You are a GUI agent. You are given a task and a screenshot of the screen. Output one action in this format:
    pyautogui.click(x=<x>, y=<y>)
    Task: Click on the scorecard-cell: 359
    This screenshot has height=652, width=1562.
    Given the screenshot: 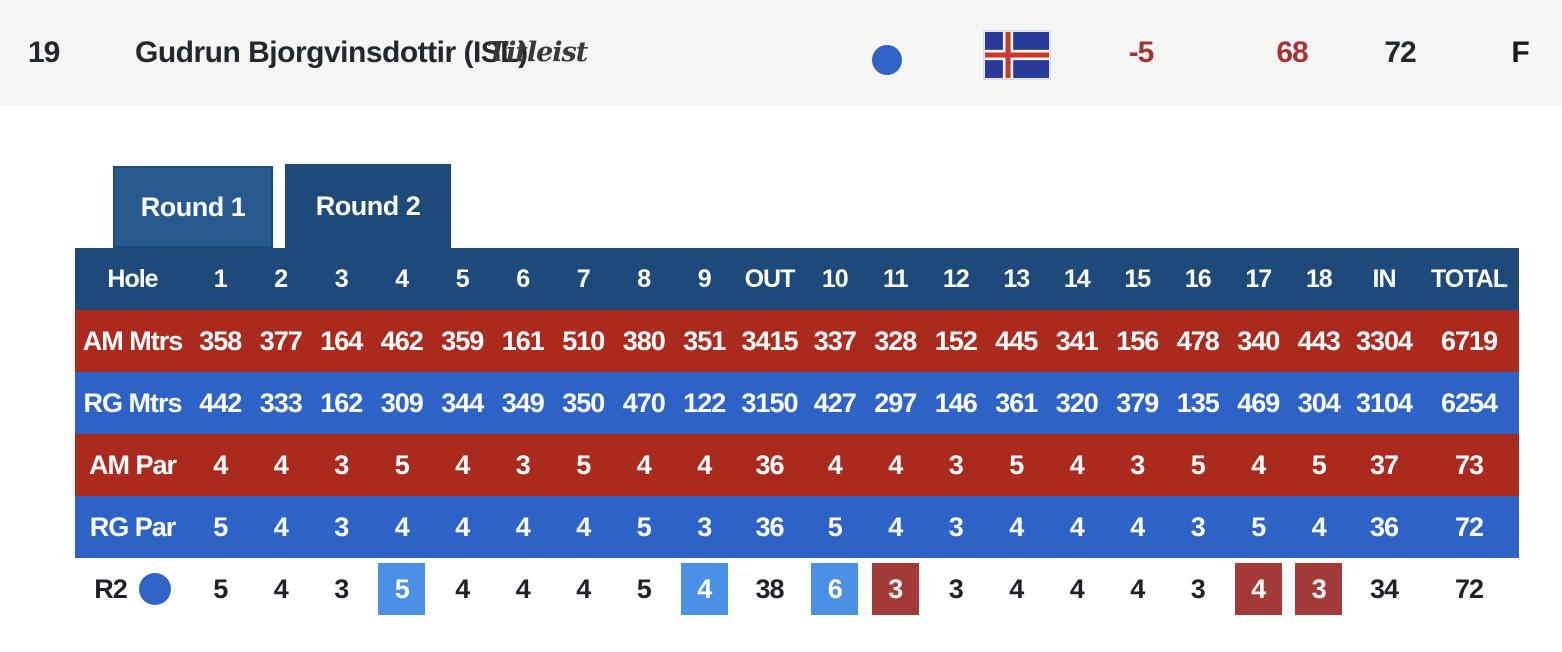 What is the action you would take?
    pyautogui.click(x=462, y=341)
    